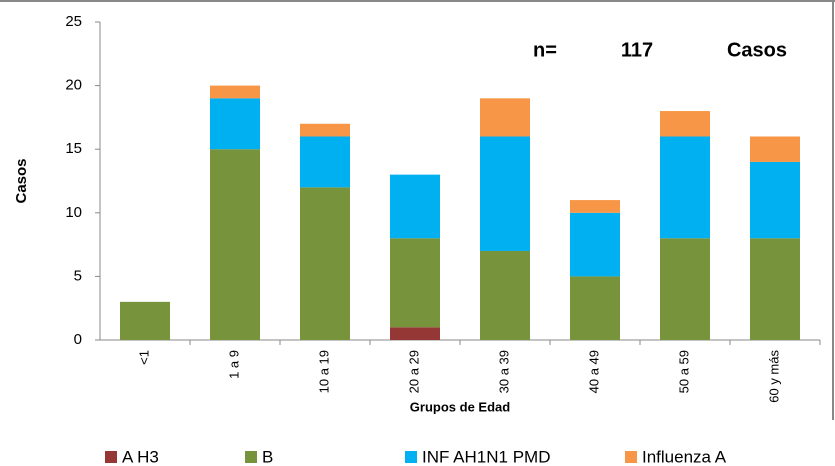  What do you see at coordinates (78, 339) in the screenshot?
I see `y-tick-label: 0` at bounding box center [78, 339].